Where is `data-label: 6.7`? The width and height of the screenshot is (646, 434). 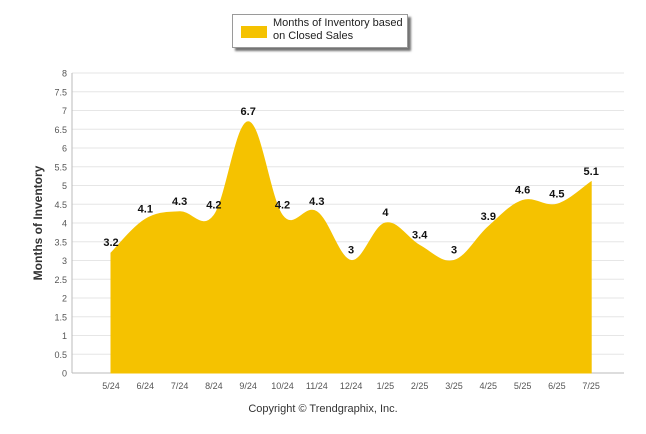
data-label: 6.7 is located at coordinates (248, 112).